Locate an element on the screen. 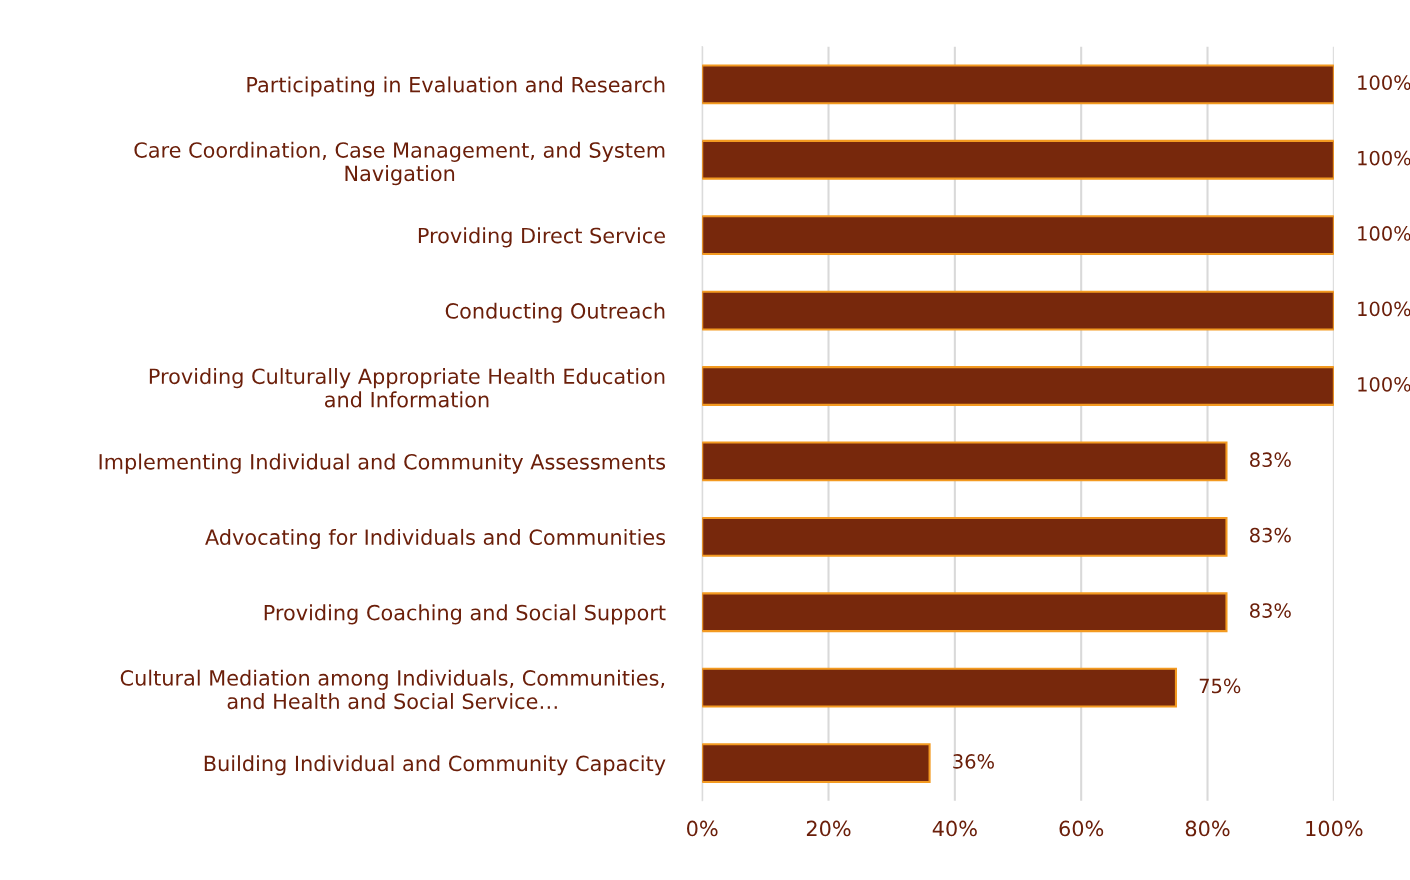 This screenshot has width=1410, height=880. x-tick-label: 40% is located at coordinates (954, 828).